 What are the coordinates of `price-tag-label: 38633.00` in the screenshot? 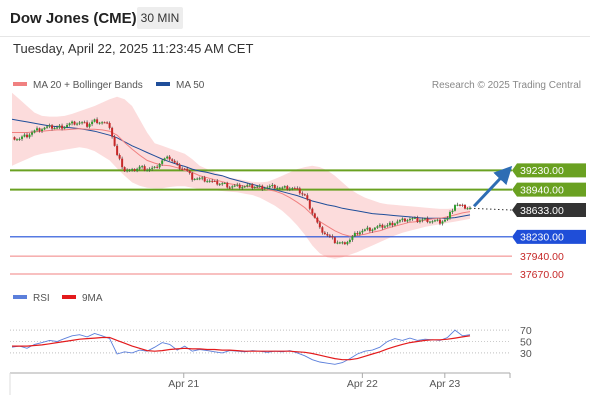 It's located at (542, 211).